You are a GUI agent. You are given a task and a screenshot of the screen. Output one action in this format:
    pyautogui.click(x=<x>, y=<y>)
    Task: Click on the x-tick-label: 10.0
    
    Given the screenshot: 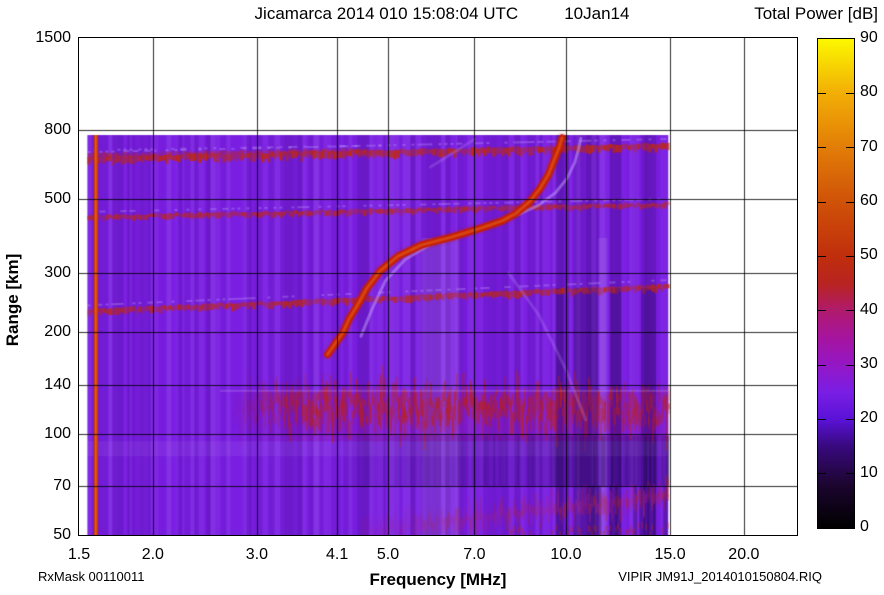 What is the action you would take?
    pyautogui.click(x=566, y=554)
    